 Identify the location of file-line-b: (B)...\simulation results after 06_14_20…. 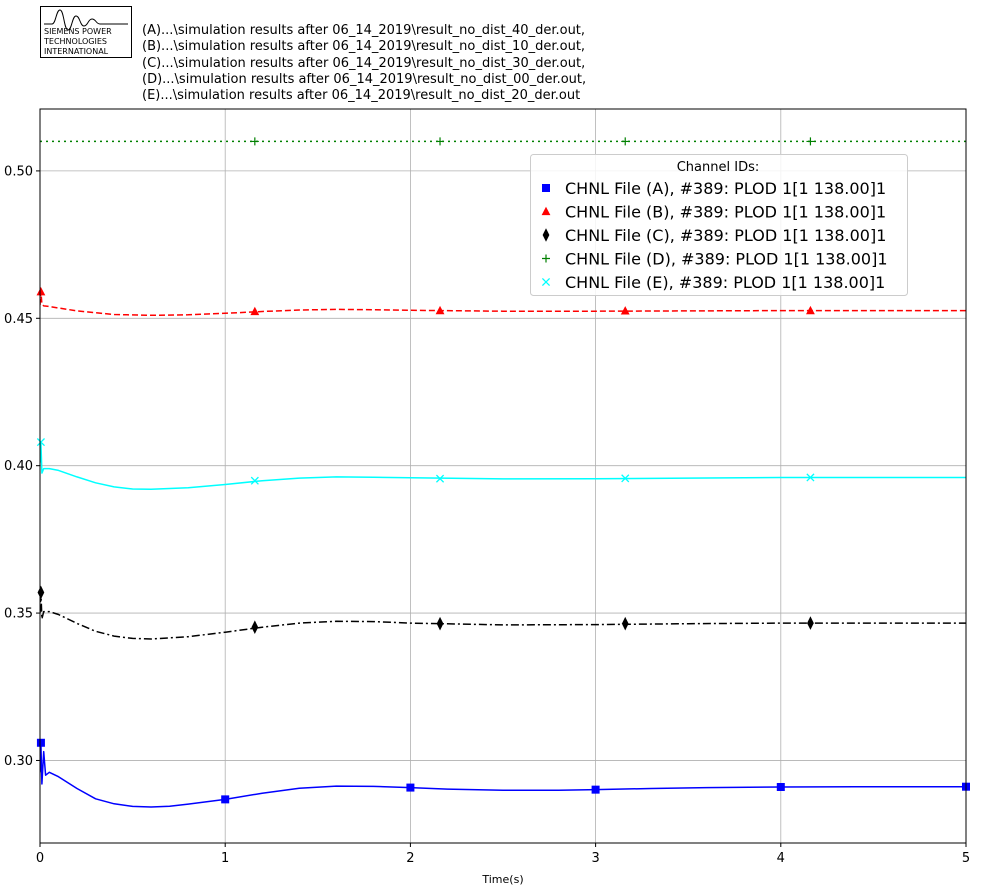
(363, 46).